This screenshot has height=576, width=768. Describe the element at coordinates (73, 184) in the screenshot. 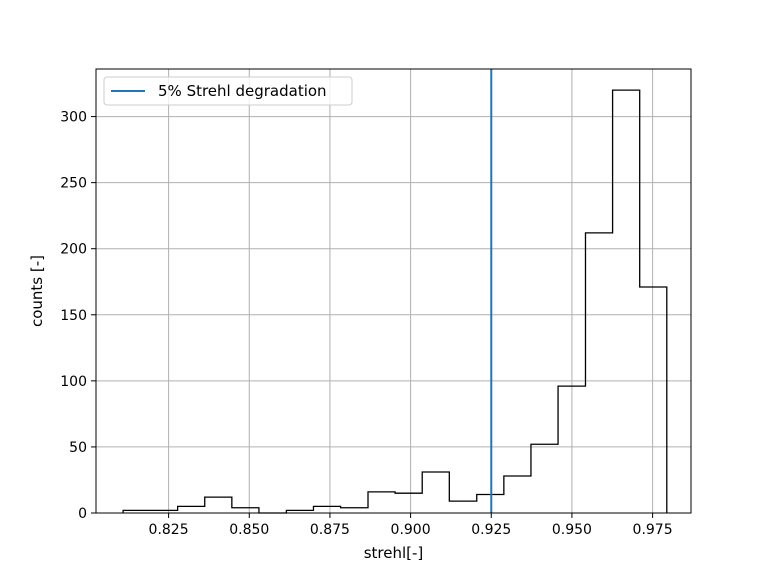

I see `y-tick-label-5: 250` at that location.